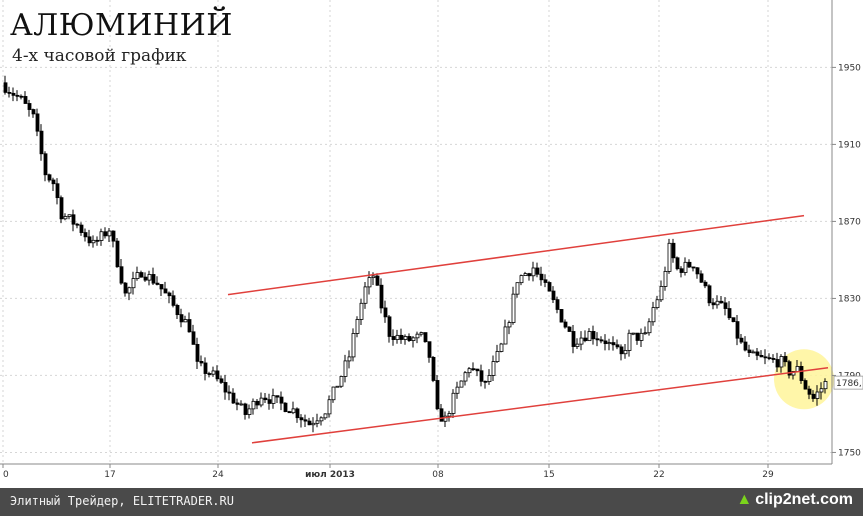 This screenshot has height=516, width=863. Describe the element at coordinates (122, 501) in the screenshot. I see `source-credit: Элитный Трейдер, ELITETRADER.RU` at that location.